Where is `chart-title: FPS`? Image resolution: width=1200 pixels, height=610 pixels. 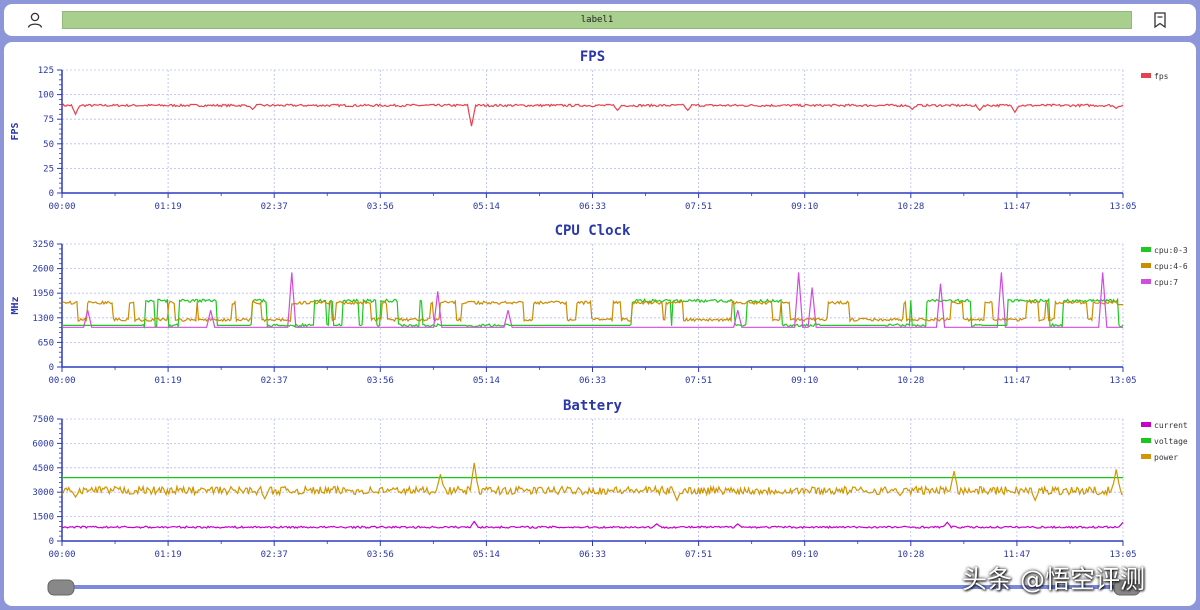
chart-title: FPS is located at coordinates (592, 57).